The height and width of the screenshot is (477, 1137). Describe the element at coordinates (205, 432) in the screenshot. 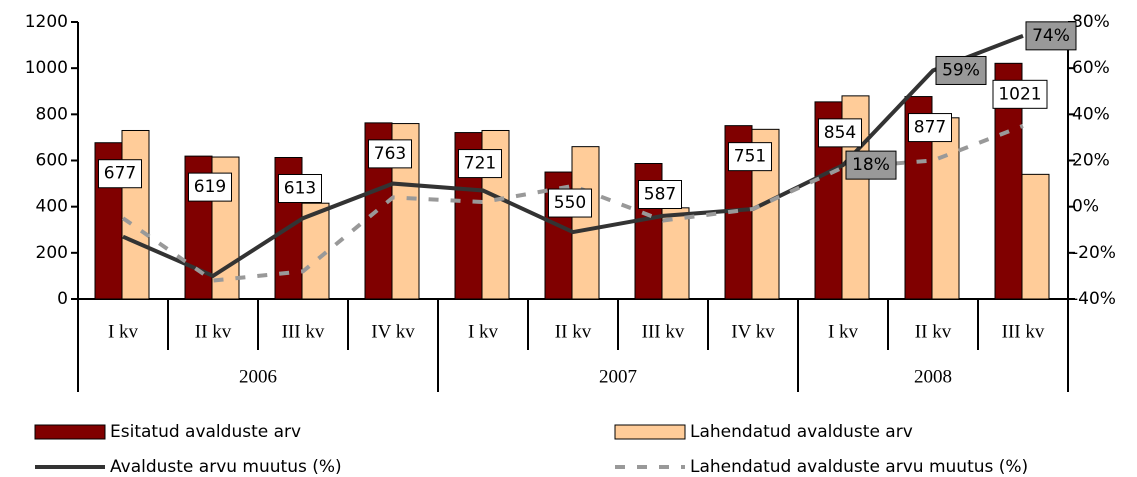

I see `legend-label: Esitatud avalduste arv` at that location.